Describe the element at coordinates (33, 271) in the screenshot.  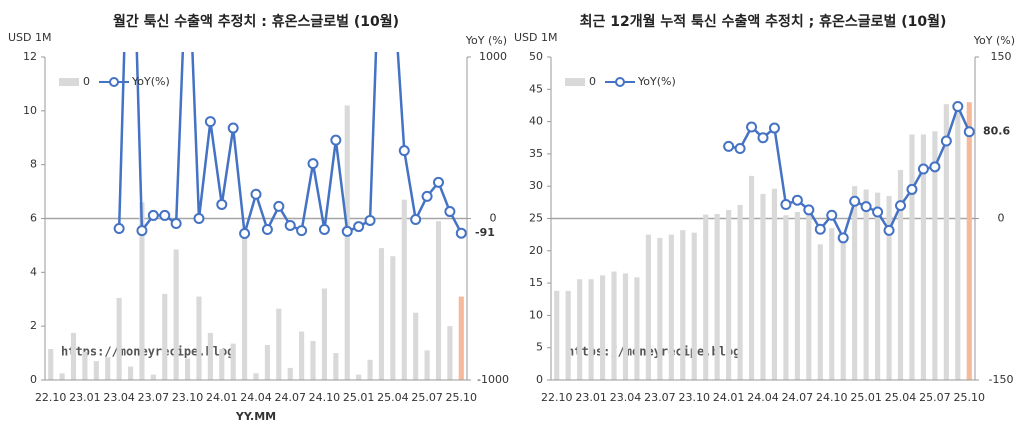
I see `y-tick-label: 4` at that location.